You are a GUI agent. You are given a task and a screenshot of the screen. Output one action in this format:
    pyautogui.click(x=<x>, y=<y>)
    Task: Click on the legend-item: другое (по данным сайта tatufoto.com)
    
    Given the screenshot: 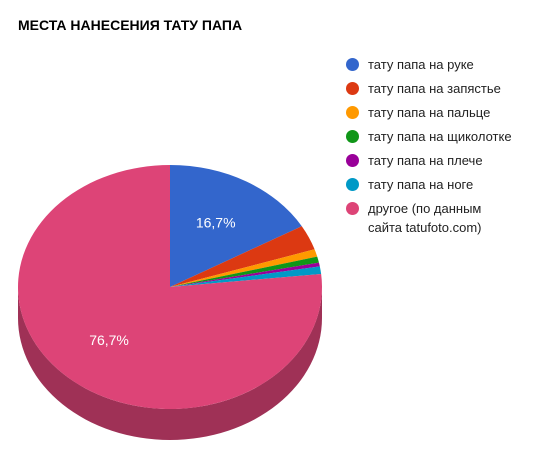 What is the action you would take?
    pyautogui.click(x=428, y=218)
    